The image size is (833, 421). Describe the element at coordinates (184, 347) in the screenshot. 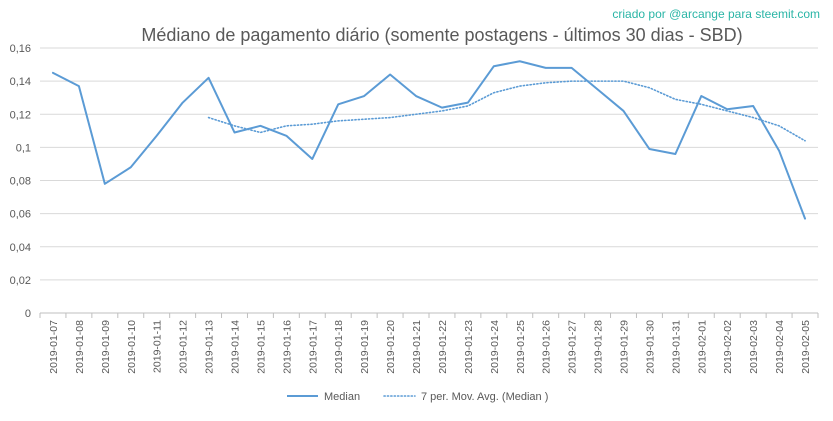

I see `x-tick-label: 2019-01-12` at that location.